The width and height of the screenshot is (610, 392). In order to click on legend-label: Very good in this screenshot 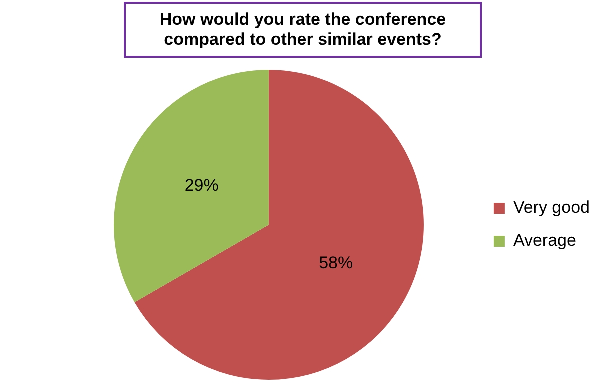, I will do `click(551, 208)`.